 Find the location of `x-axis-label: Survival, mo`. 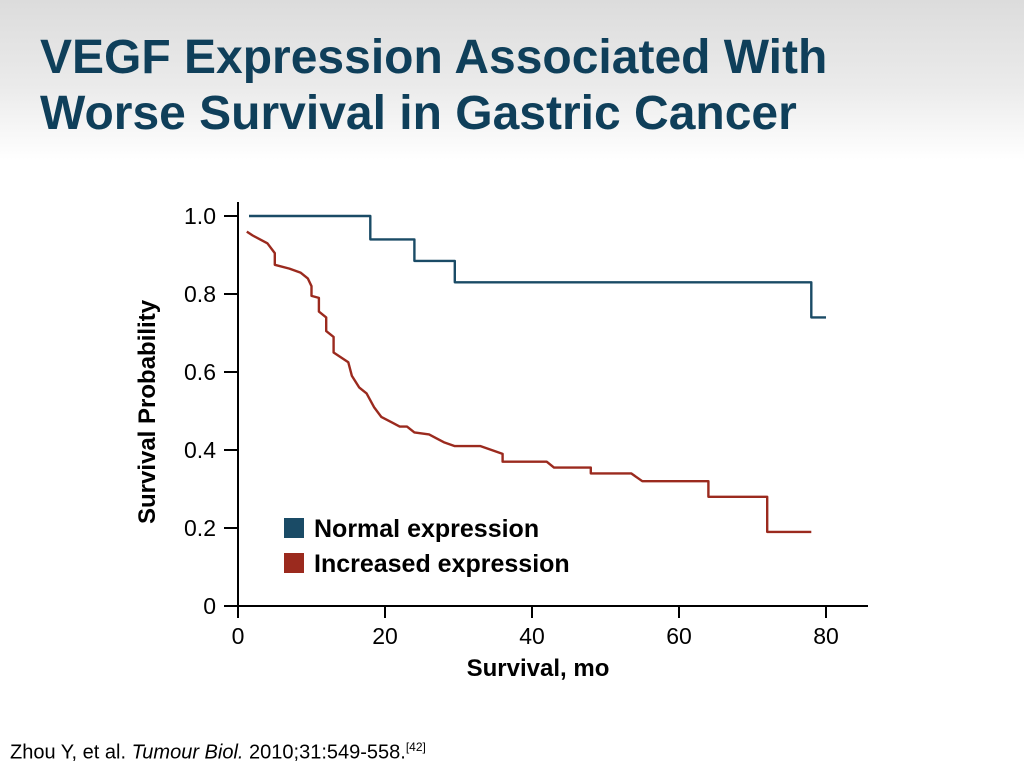

x-axis-label: Survival, mo is located at coordinates (538, 668).